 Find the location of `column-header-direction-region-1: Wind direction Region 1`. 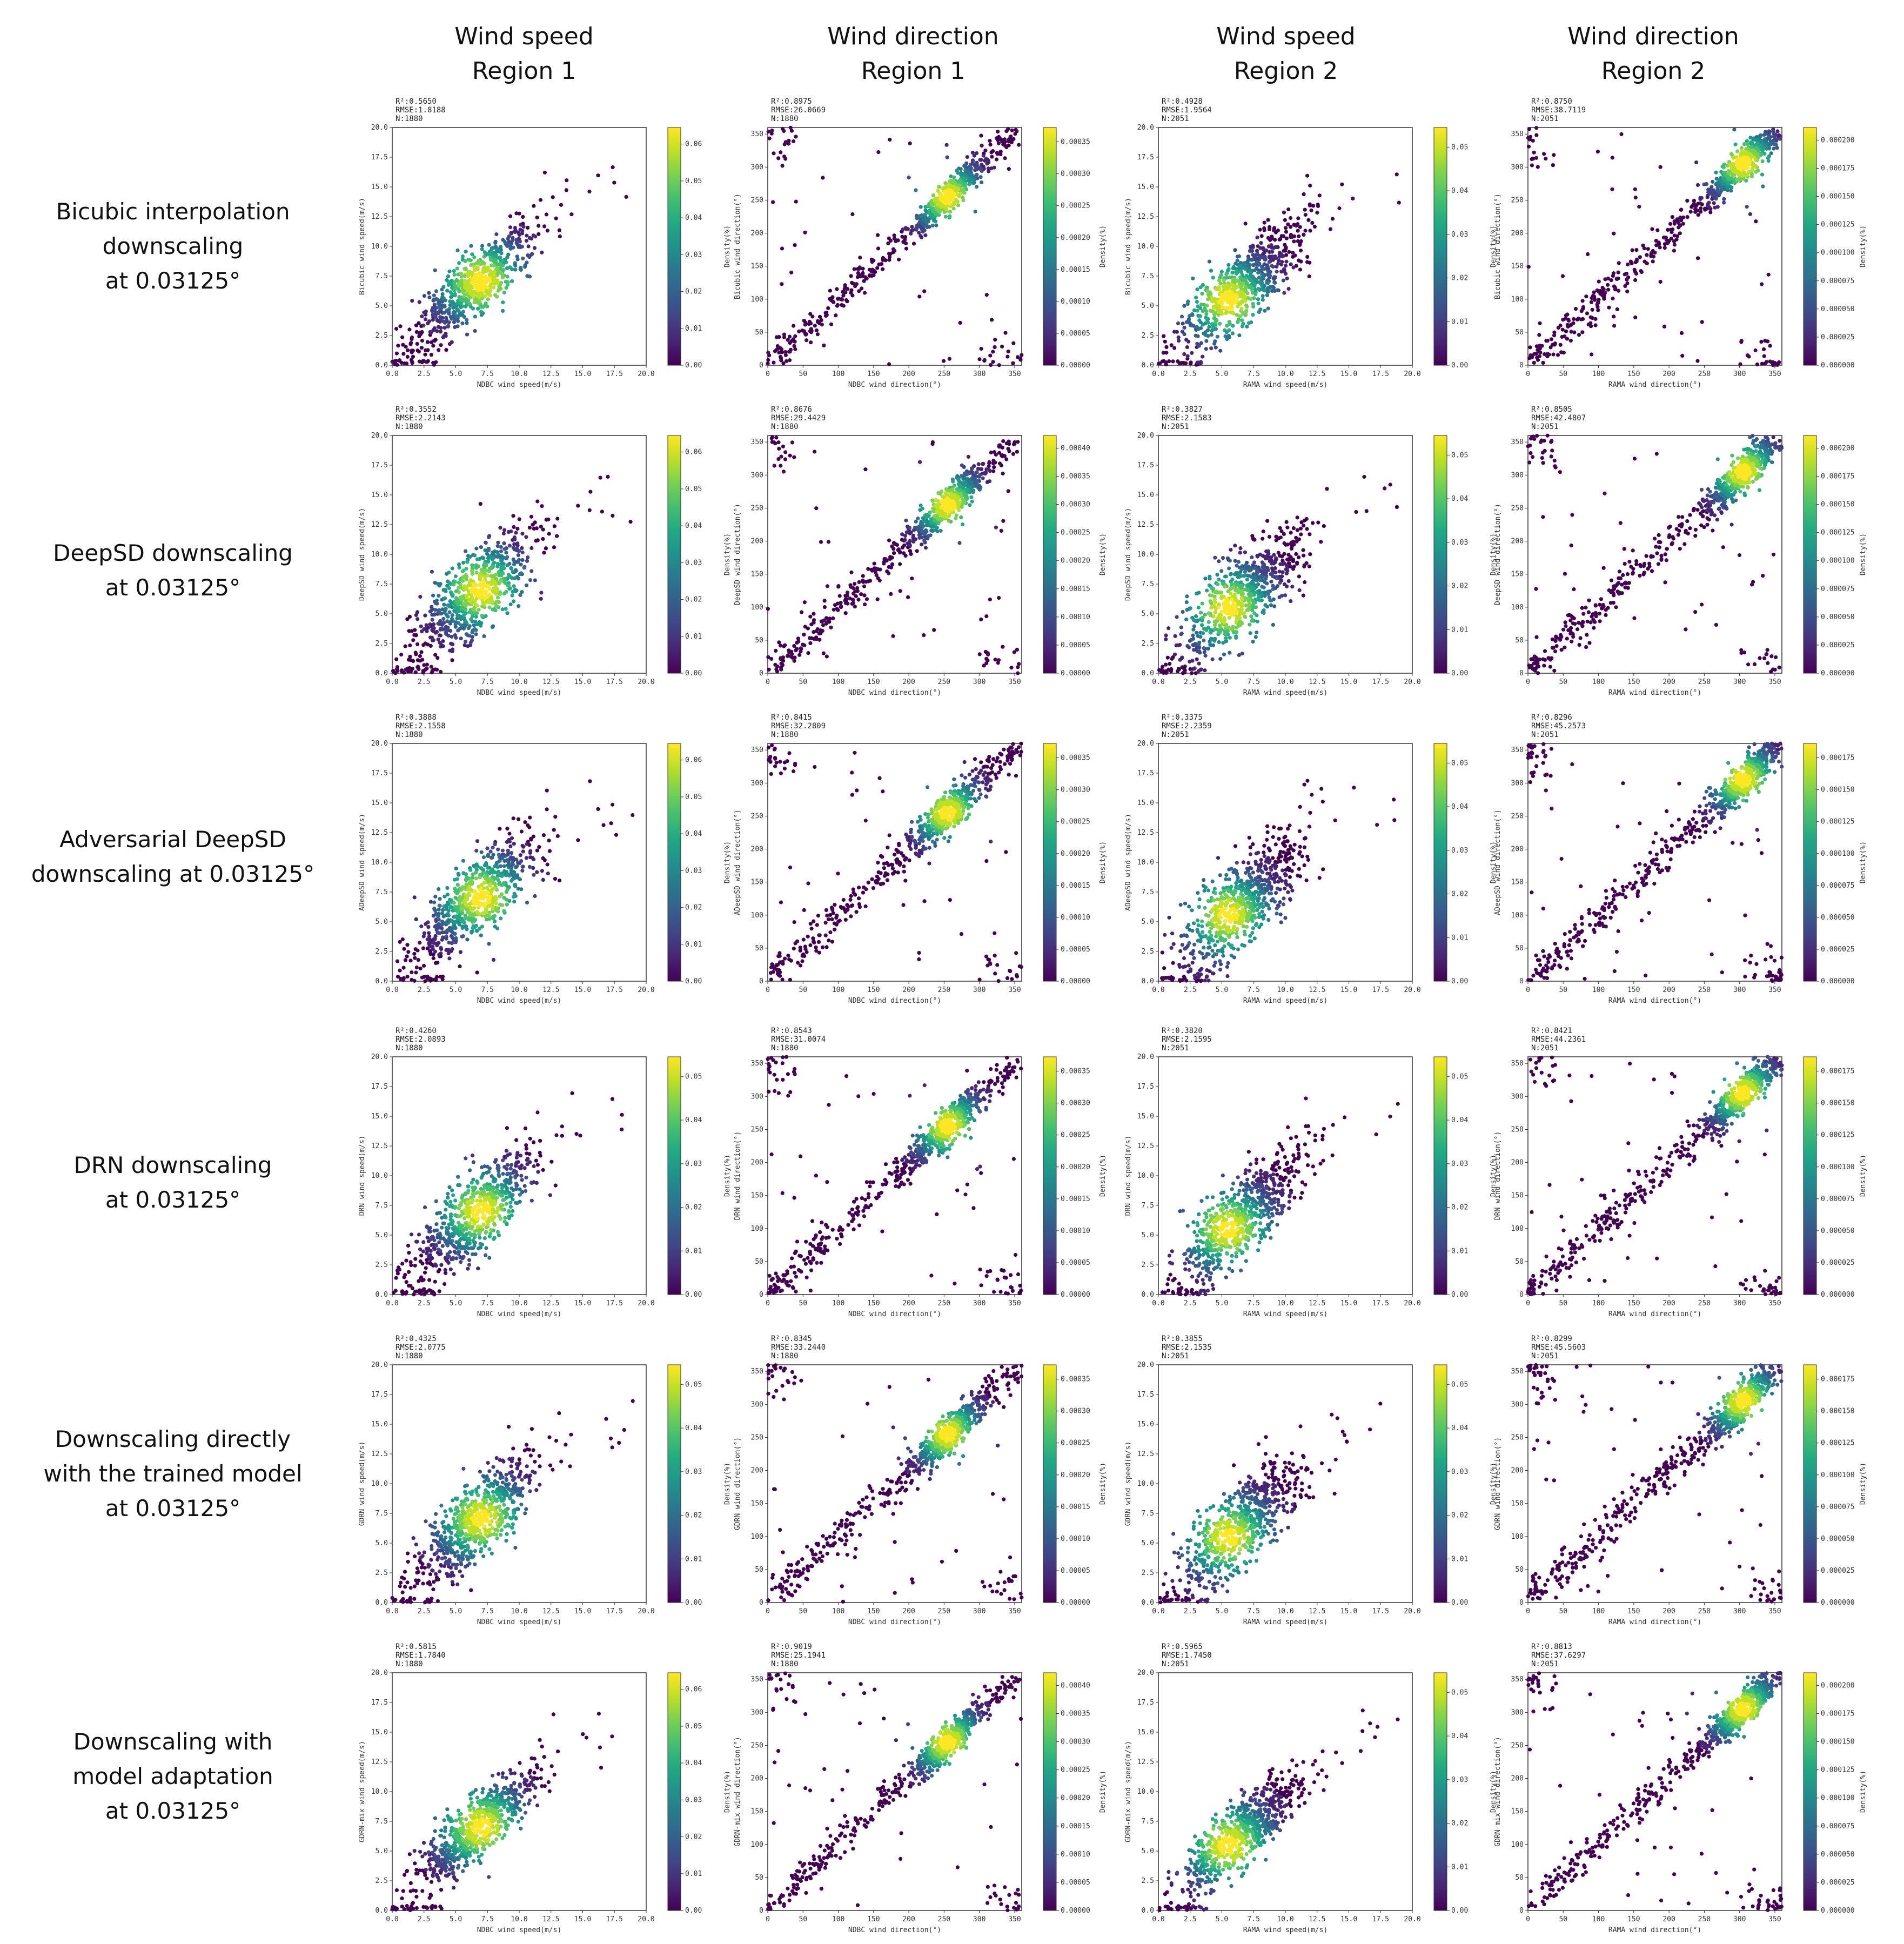

column-header-direction-region-1: Wind direction Region 1 is located at coordinates (913, 54).